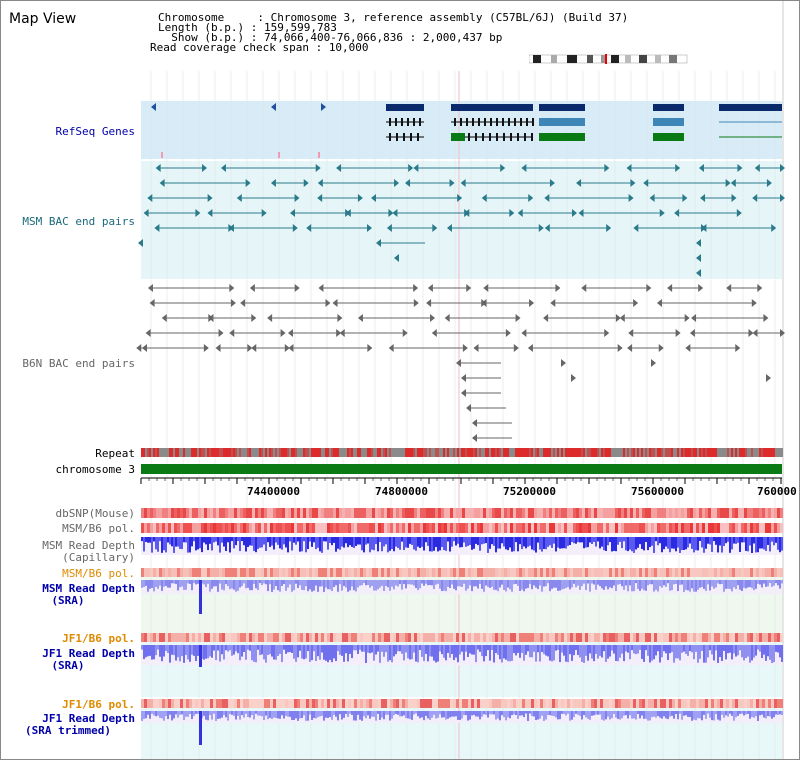  What do you see at coordinates (609, 59) in the screenshot?
I see `chromosome-ideogram` at bounding box center [609, 59].